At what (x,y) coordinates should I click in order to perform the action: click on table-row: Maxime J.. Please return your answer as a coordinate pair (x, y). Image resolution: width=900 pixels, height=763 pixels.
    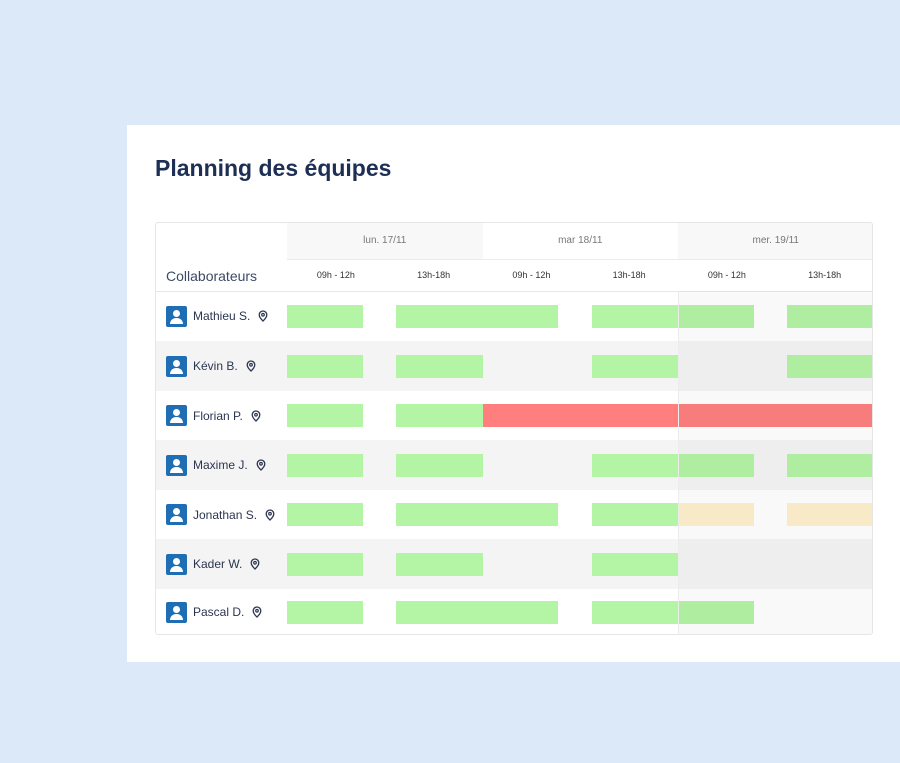
    Looking at the image, I should click on (514, 465).